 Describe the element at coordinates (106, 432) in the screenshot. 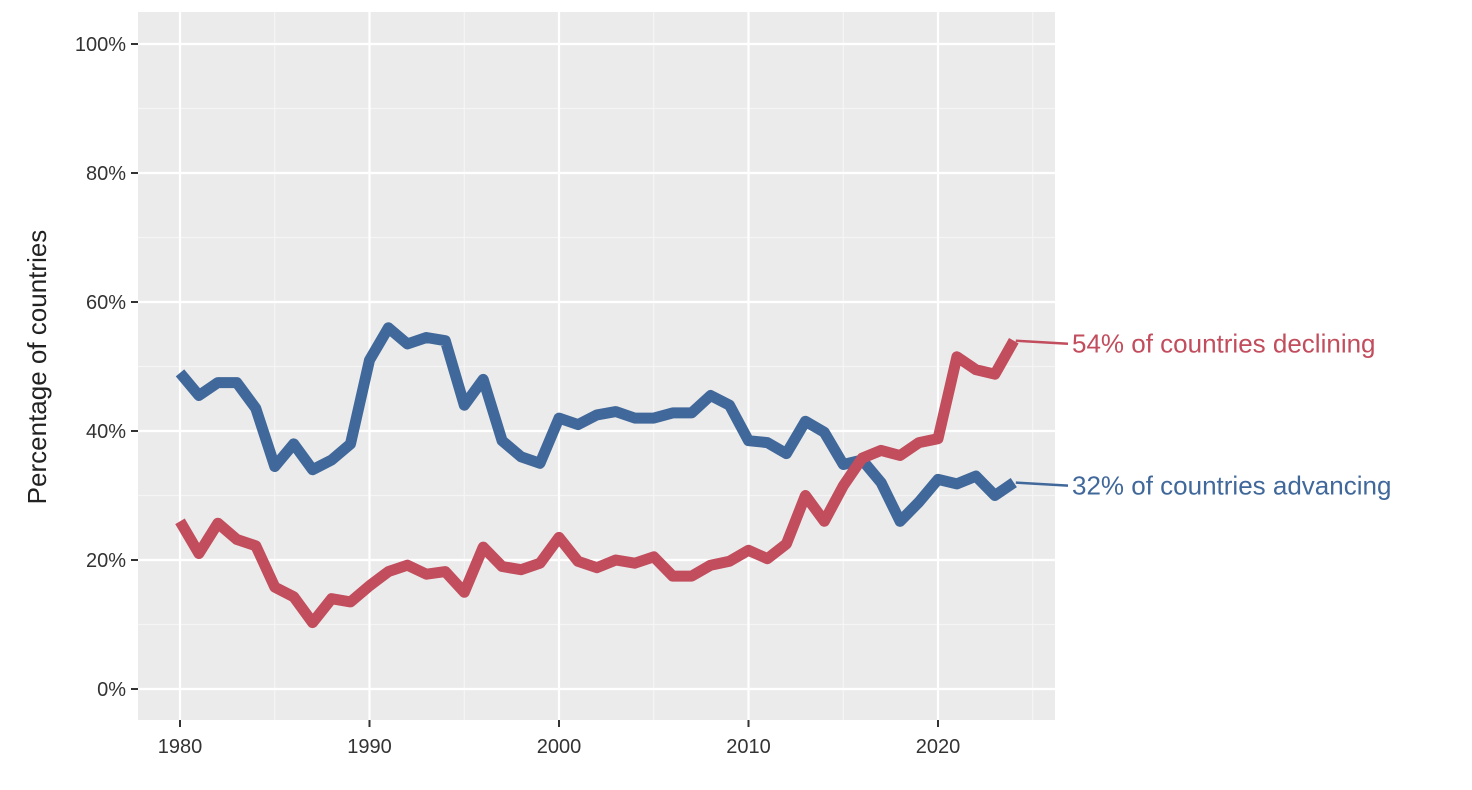

I see `y-tick-label: 40%` at that location.